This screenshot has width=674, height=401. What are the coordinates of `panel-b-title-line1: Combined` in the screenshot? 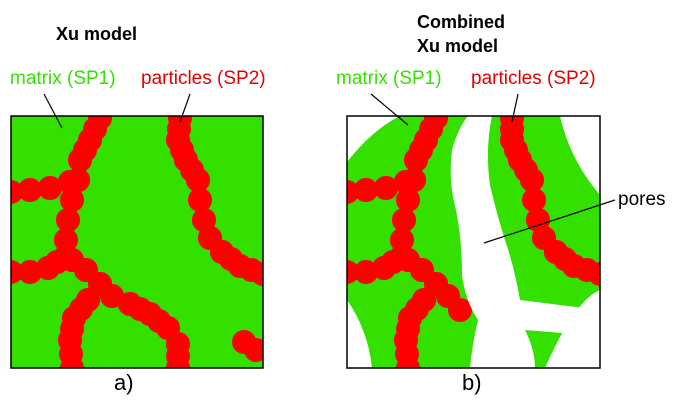 It's located at (461, 22).